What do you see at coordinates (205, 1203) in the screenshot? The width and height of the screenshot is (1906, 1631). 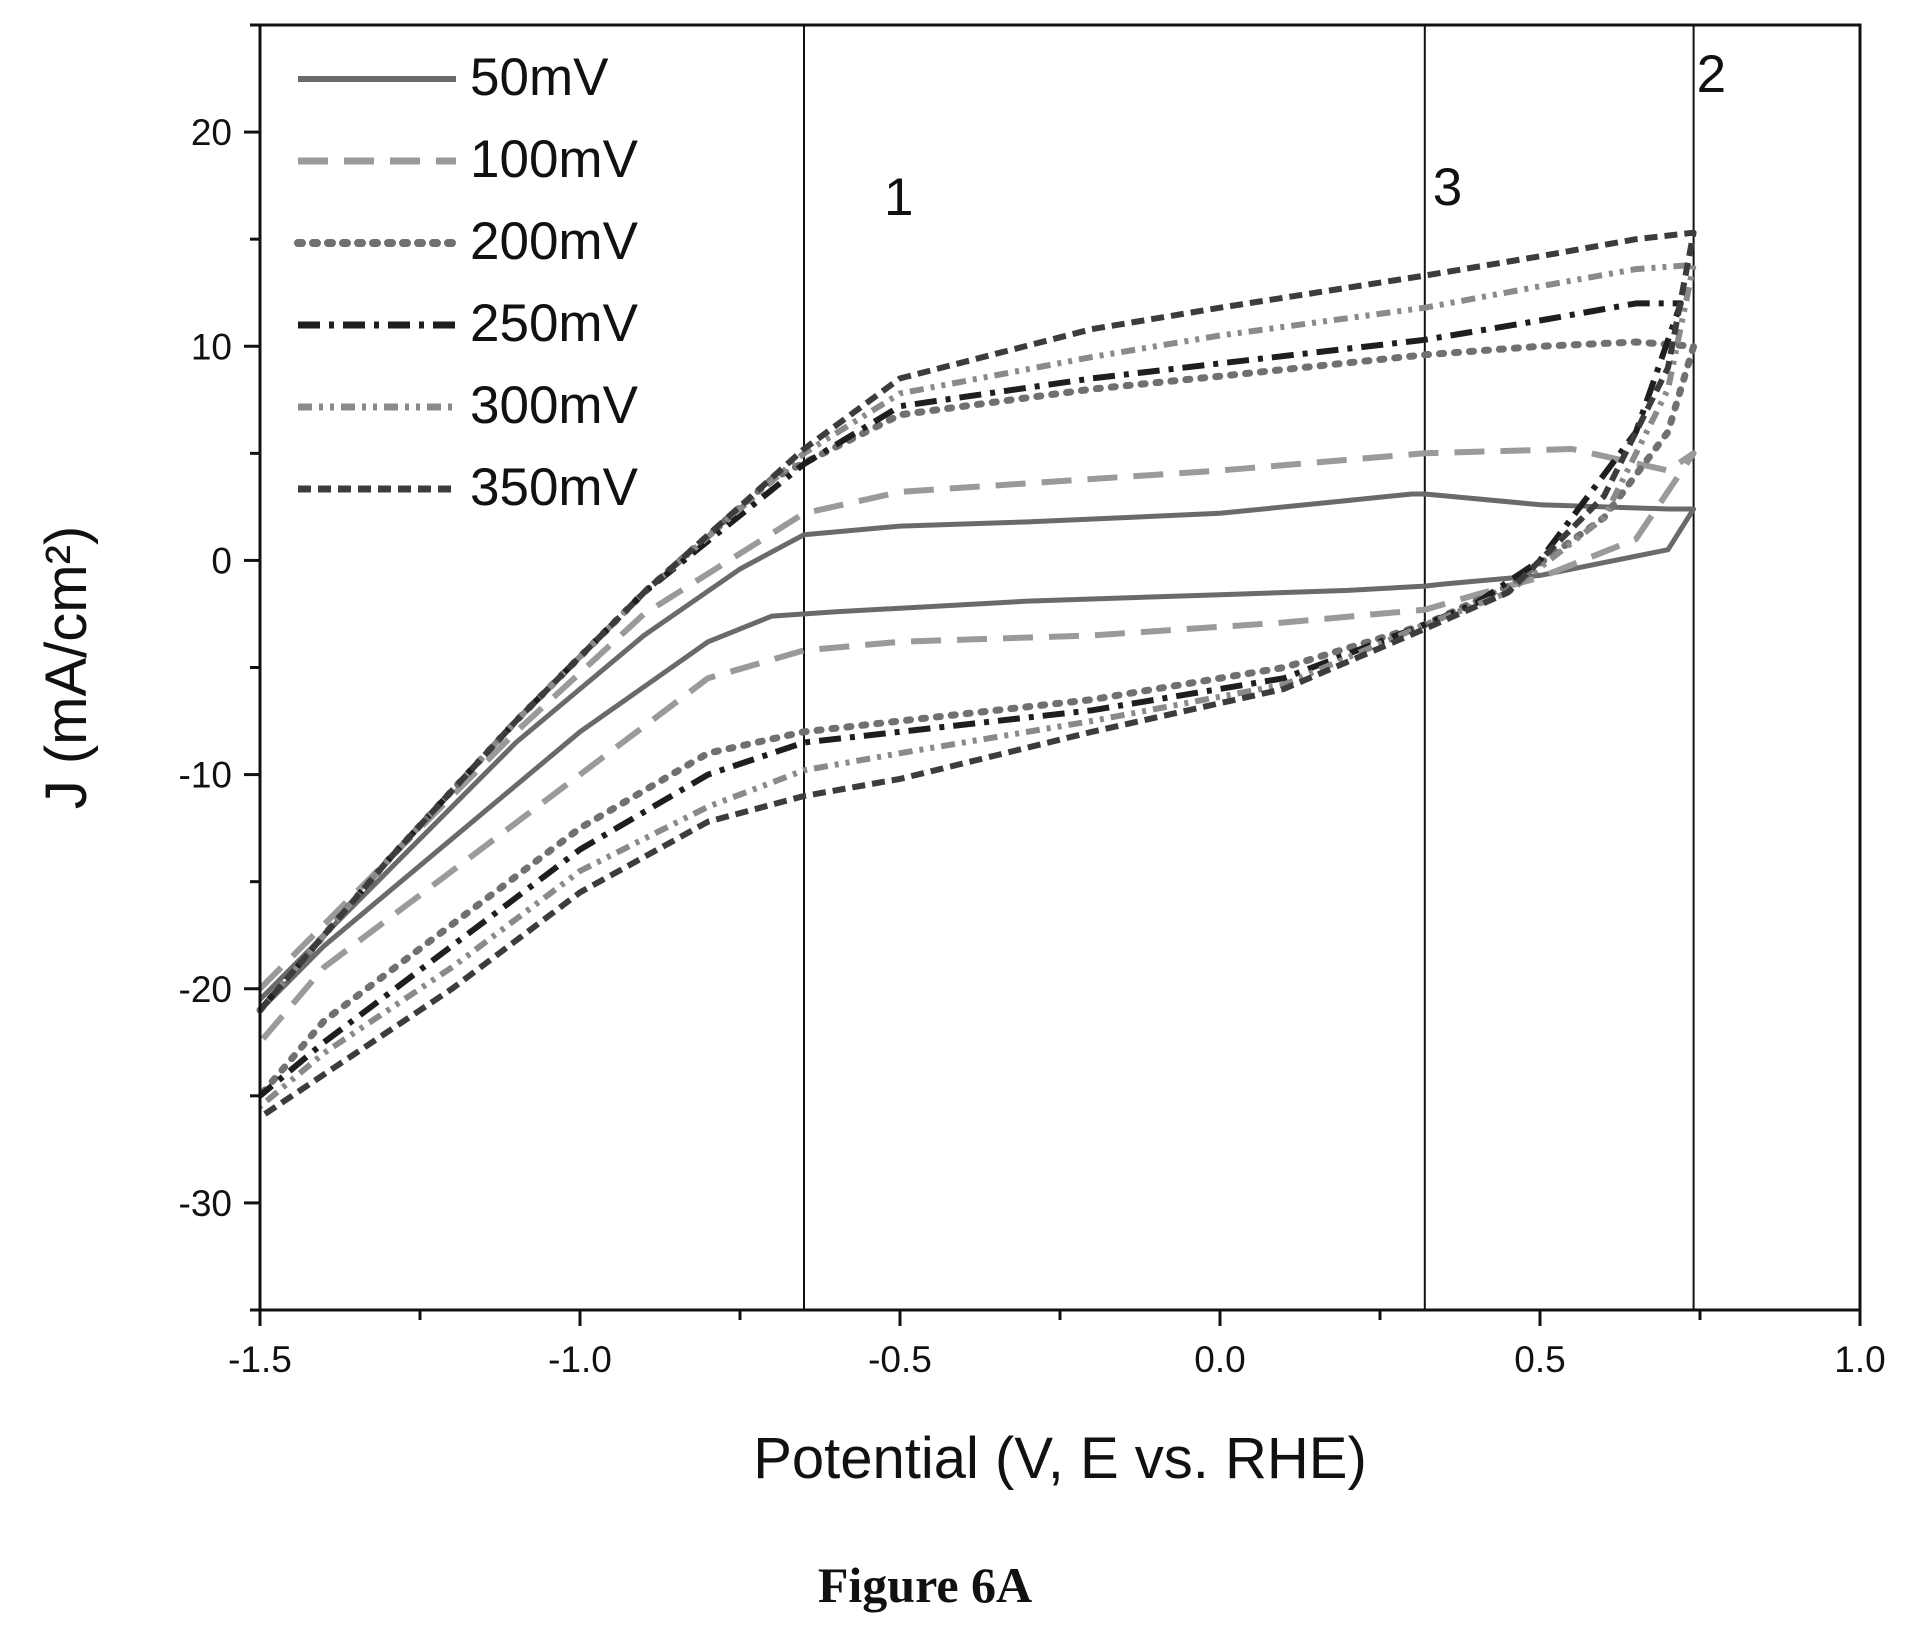 I see `y-tick-label: -30` at bounding box center [205, 1203].